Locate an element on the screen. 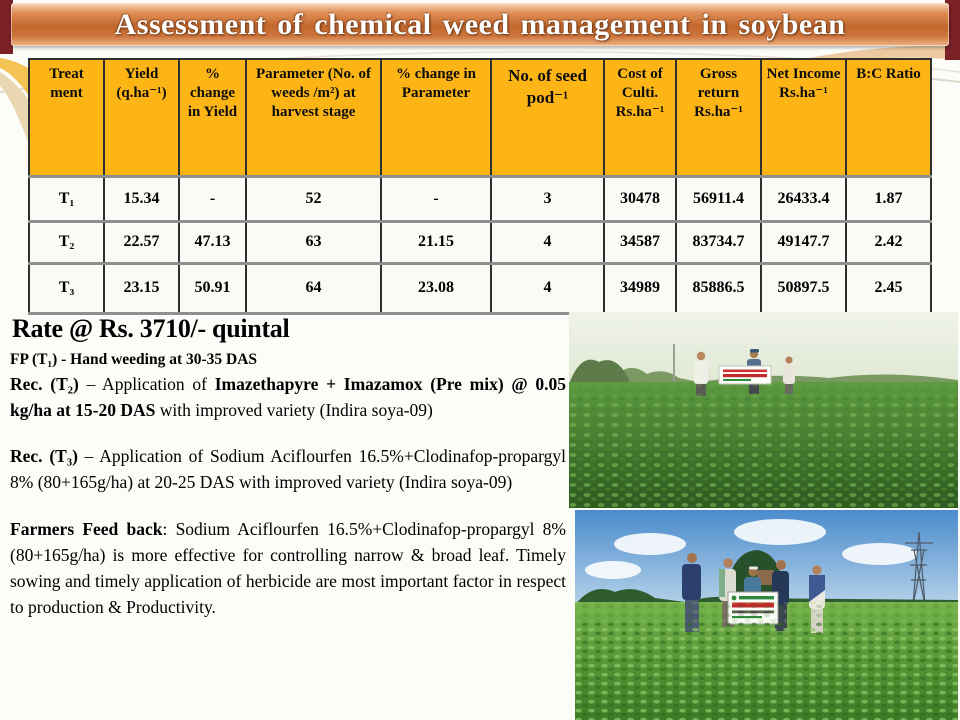  clouds is located at coordinates (751, 549).